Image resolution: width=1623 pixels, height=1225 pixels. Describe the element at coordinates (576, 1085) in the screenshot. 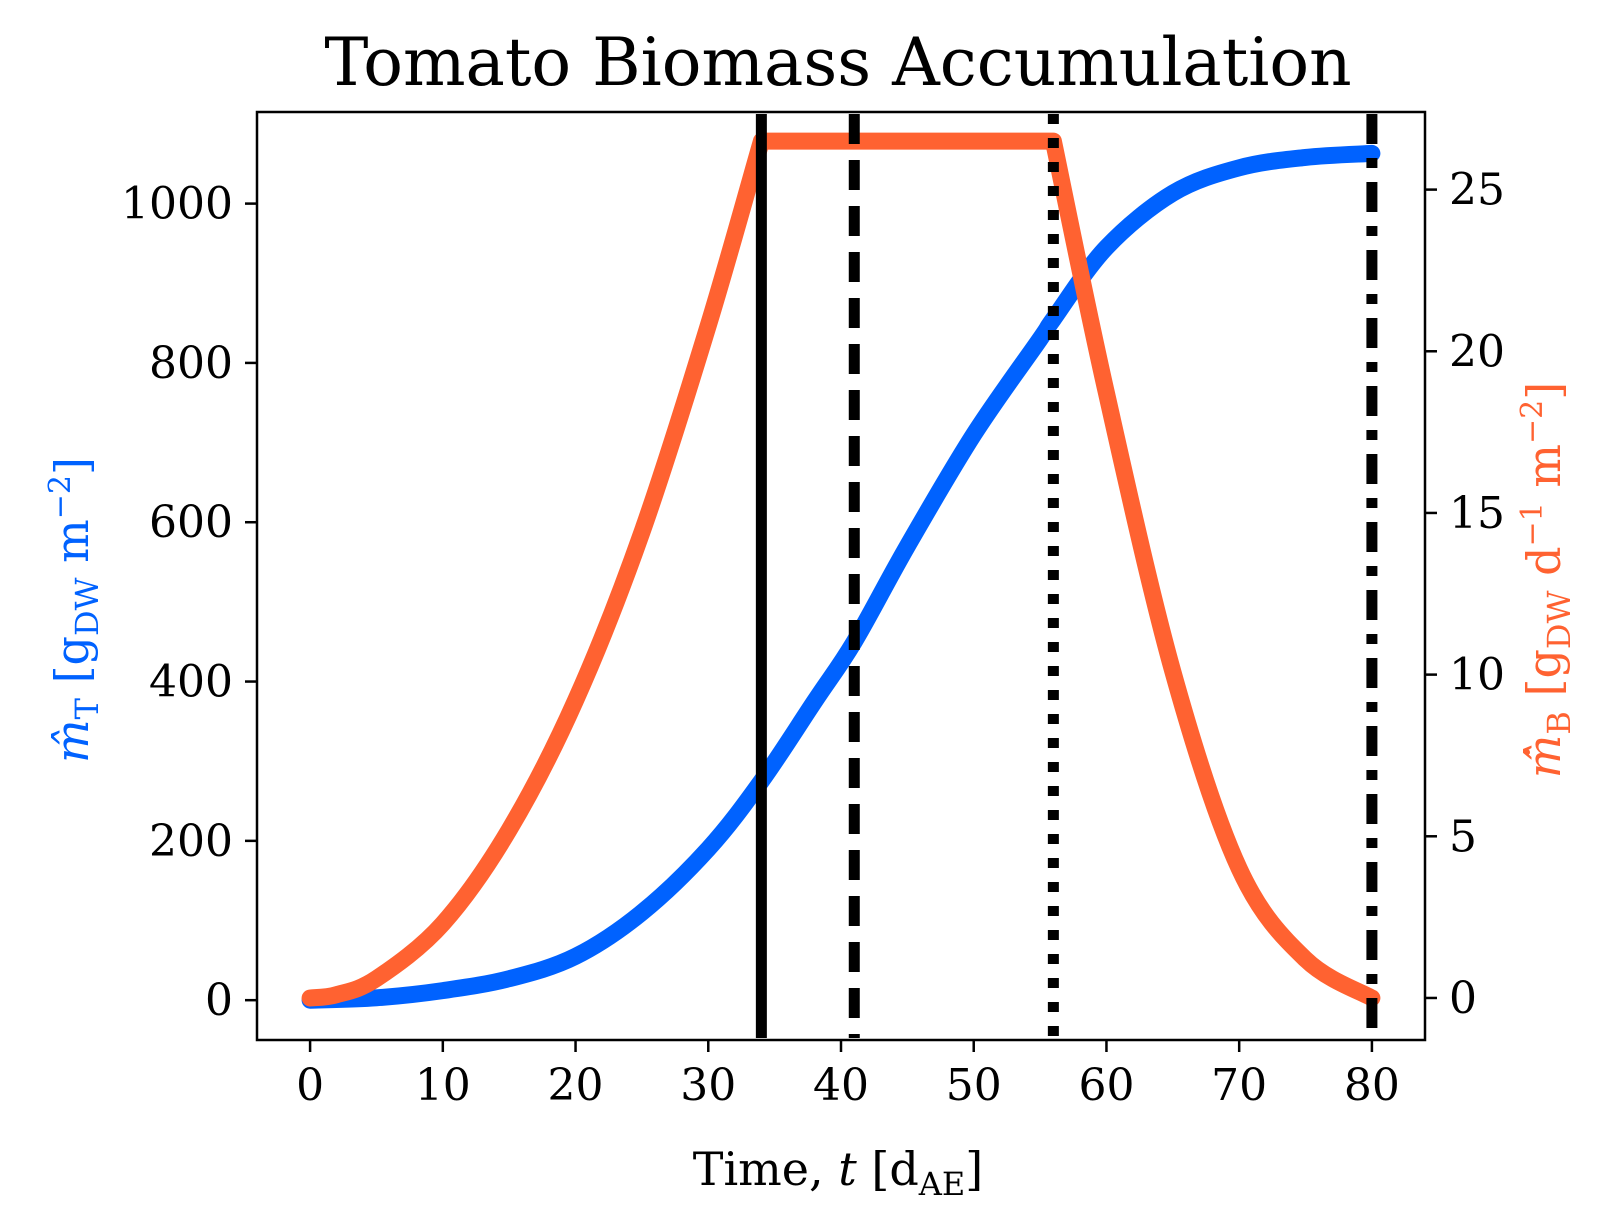

I see `x-tick-label: 20` at that location.